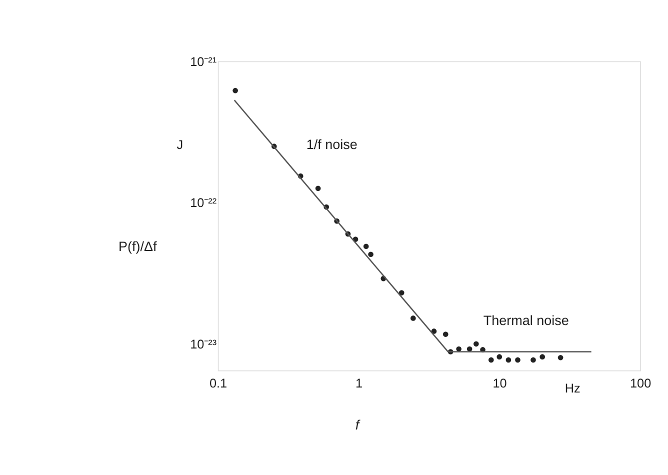 The width and height of the screenshot is (668, 475). What do you see at coordinates (641, 383) in the screenshot?
I see `x-tick-label: 100` at bounding box center [641, 383].